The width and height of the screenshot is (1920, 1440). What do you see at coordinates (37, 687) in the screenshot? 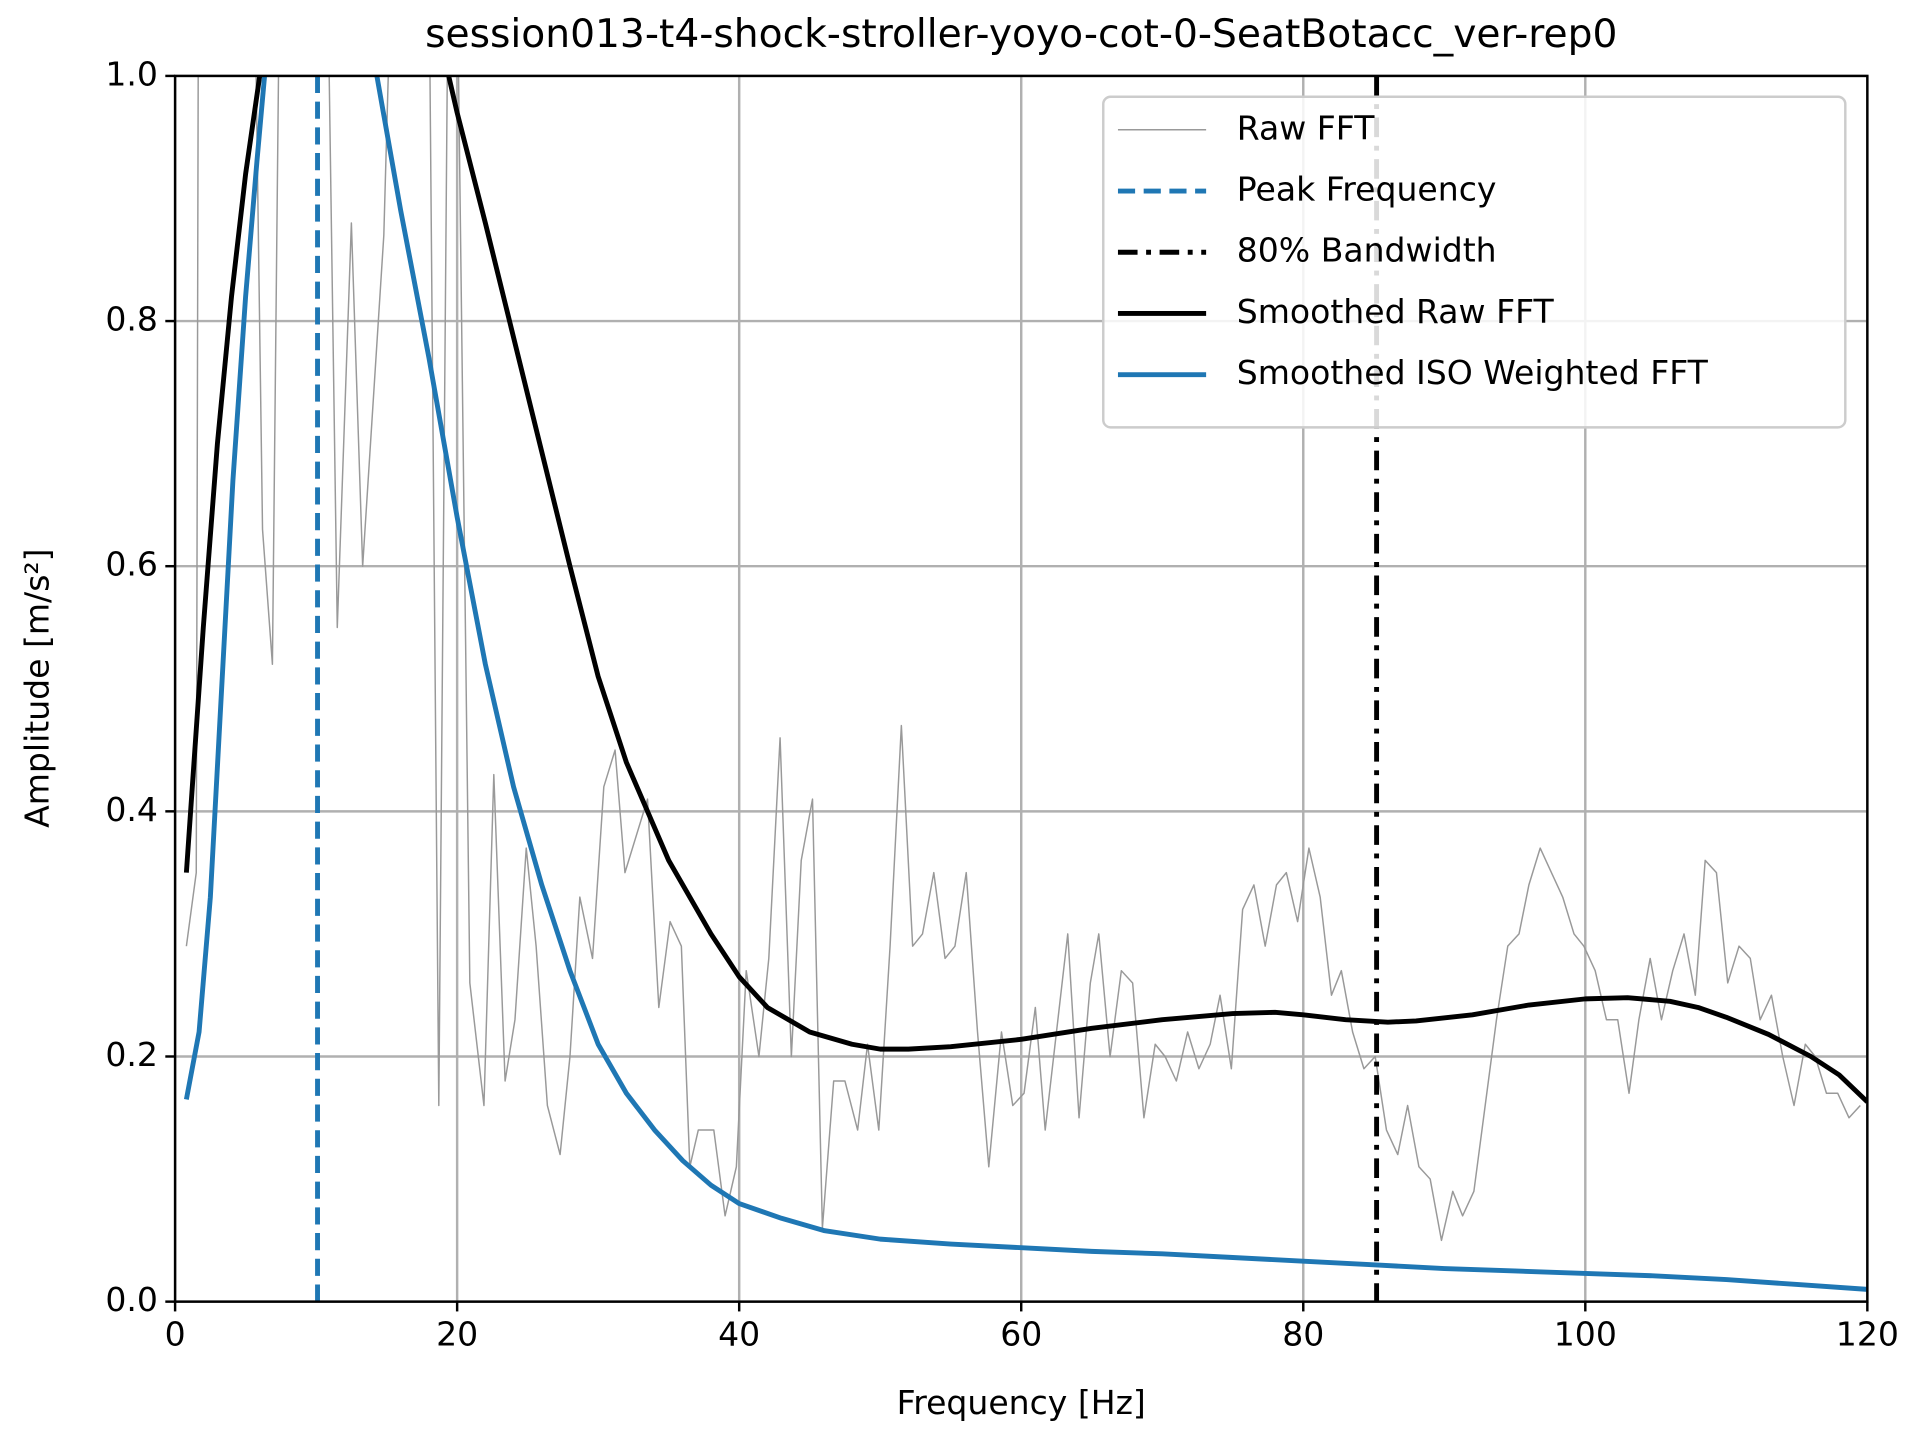
I see `y-axis-label: Amplitude [m/s²]` at bounding box center [37, 687].